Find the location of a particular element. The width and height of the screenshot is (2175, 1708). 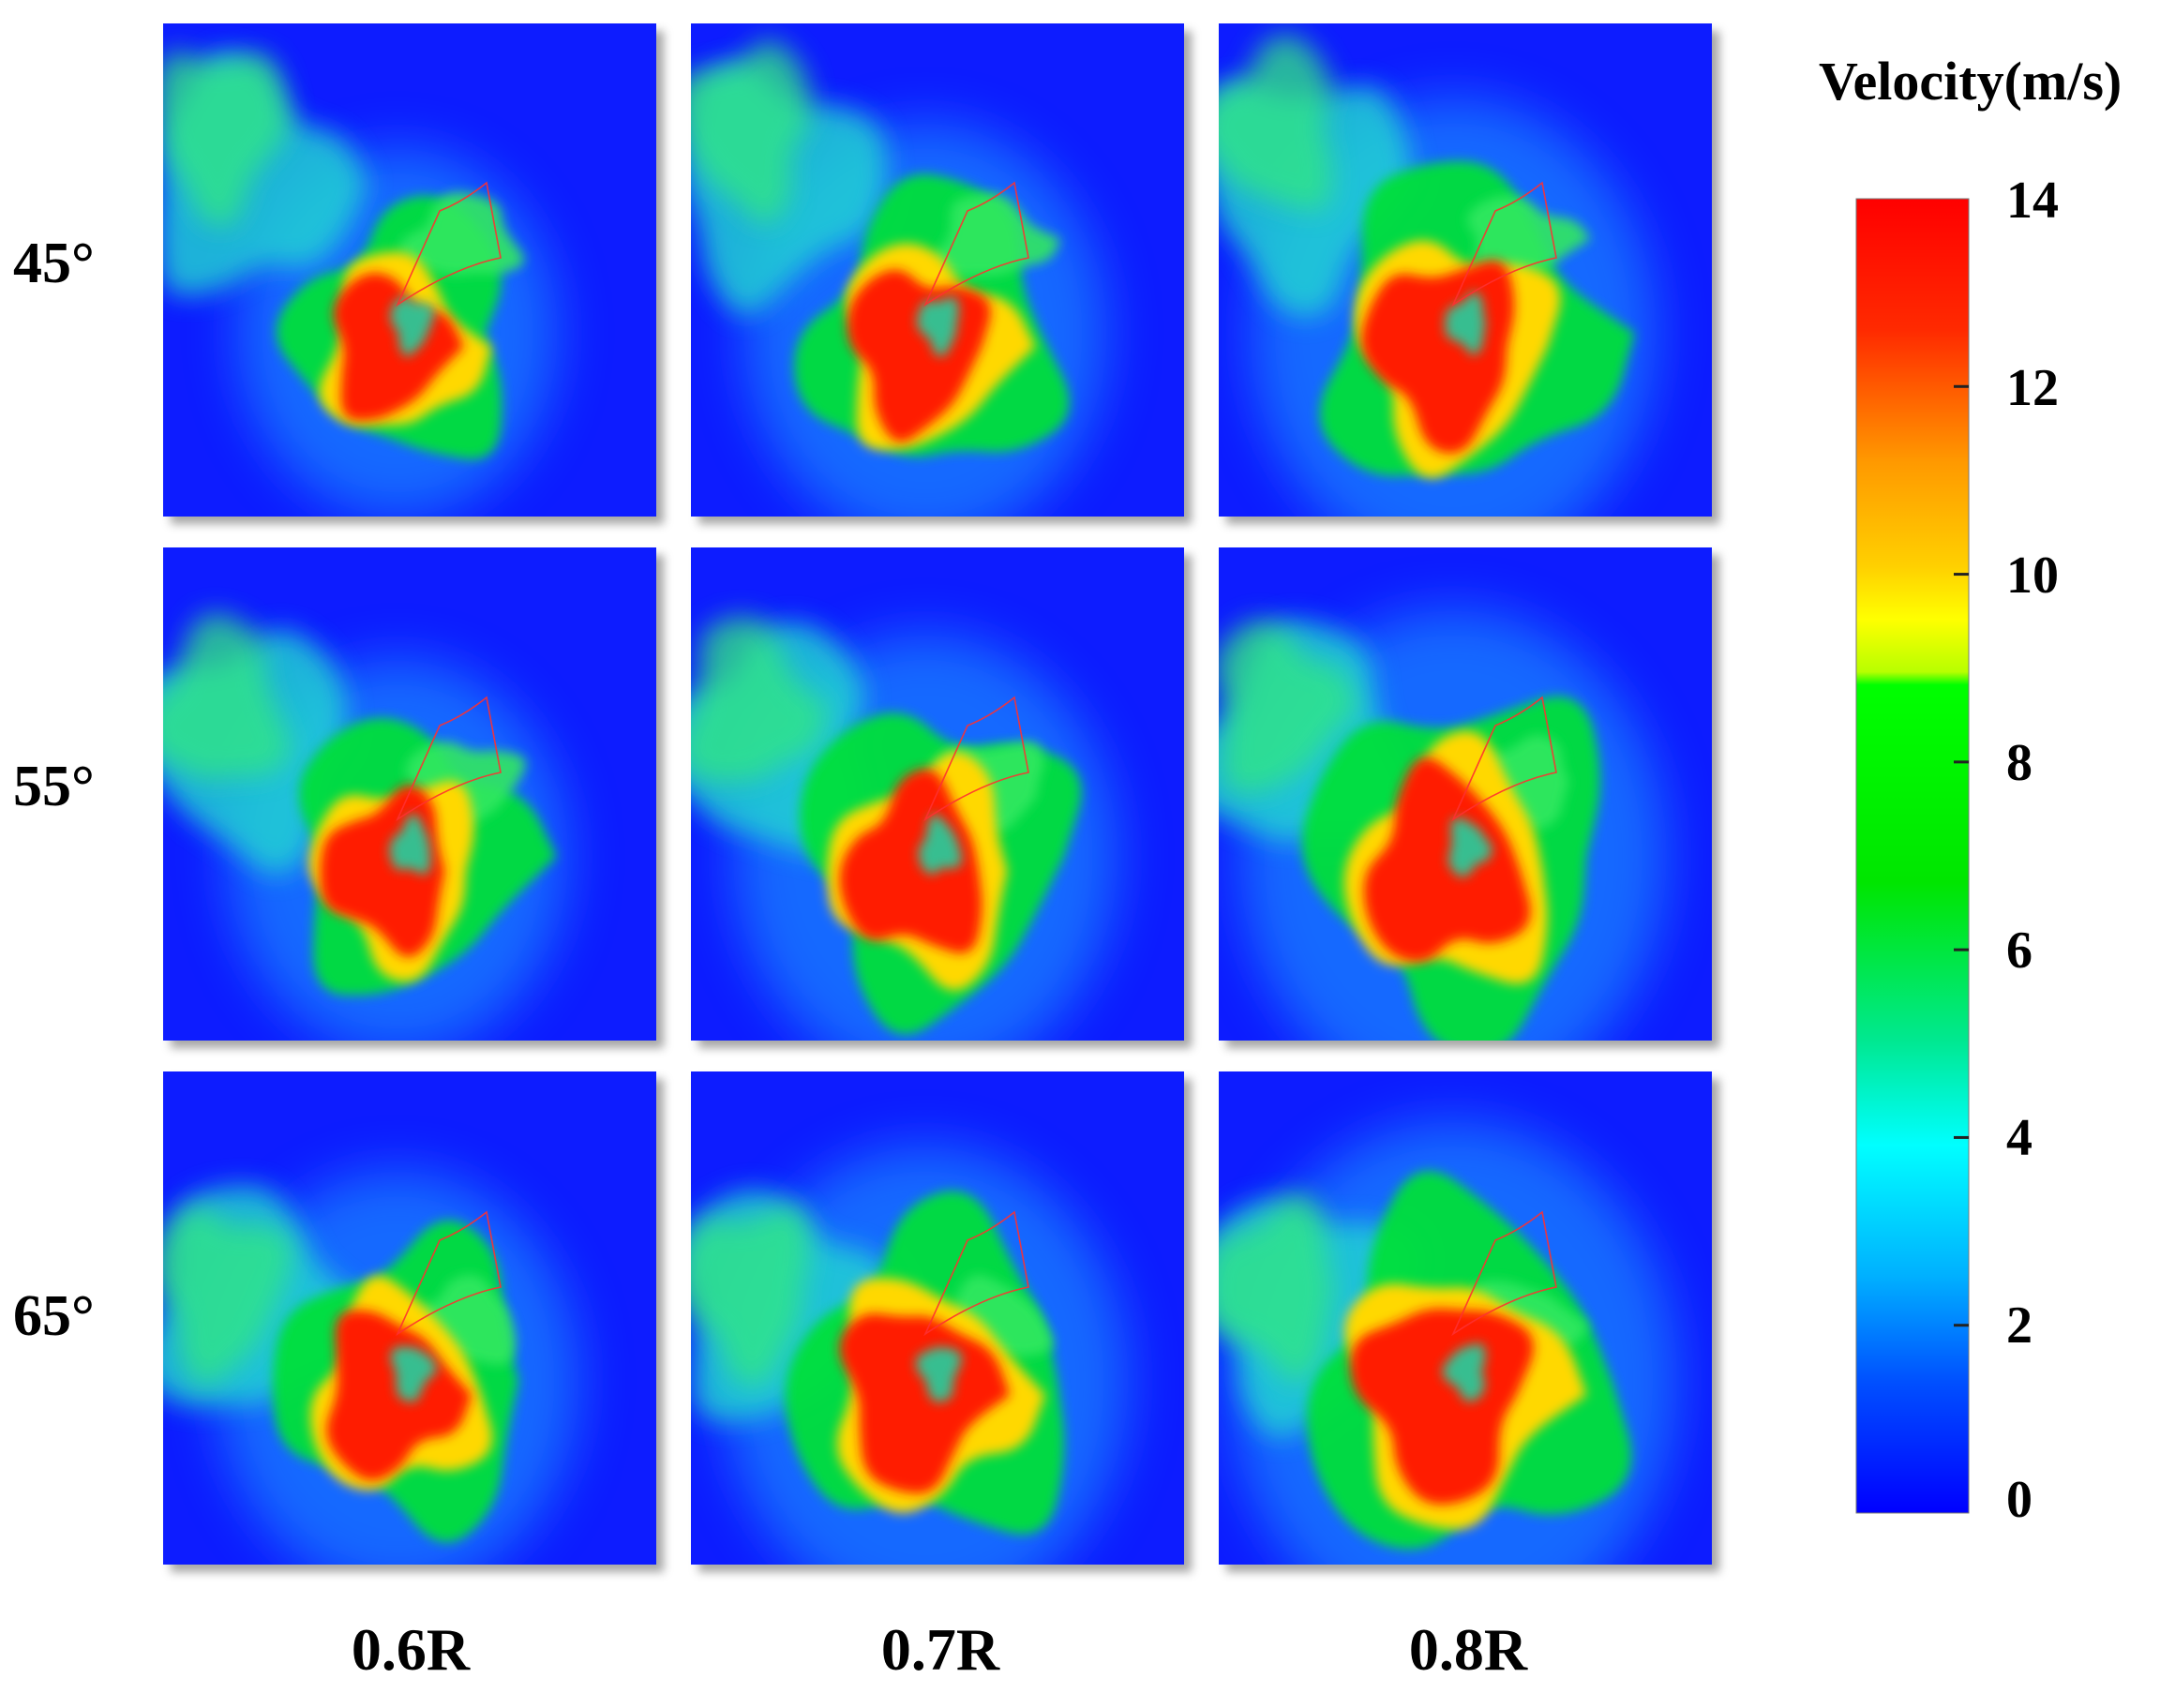

contour-panel-45-0-6r is located at coordinates (409, 270).